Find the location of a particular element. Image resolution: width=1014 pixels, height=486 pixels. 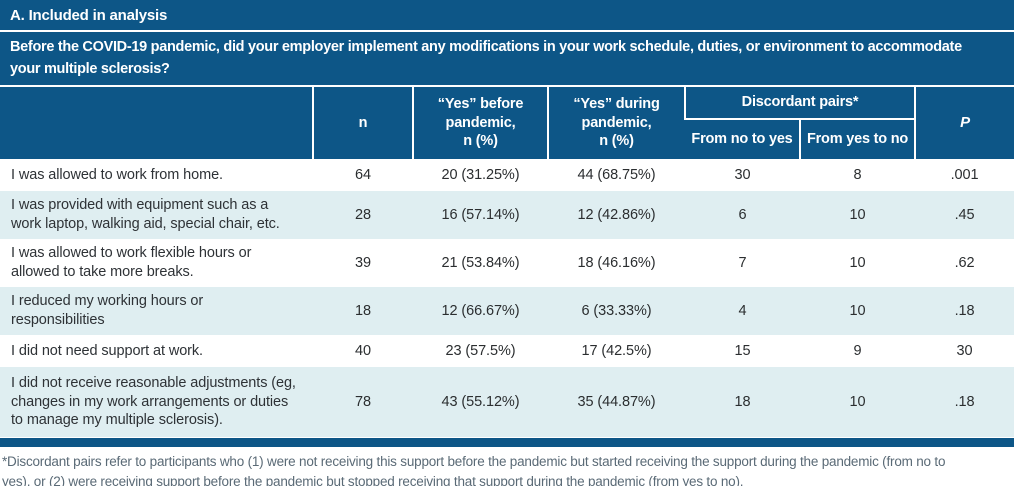

section-label: A. Included in analysis is located at coordinates (507, 15).